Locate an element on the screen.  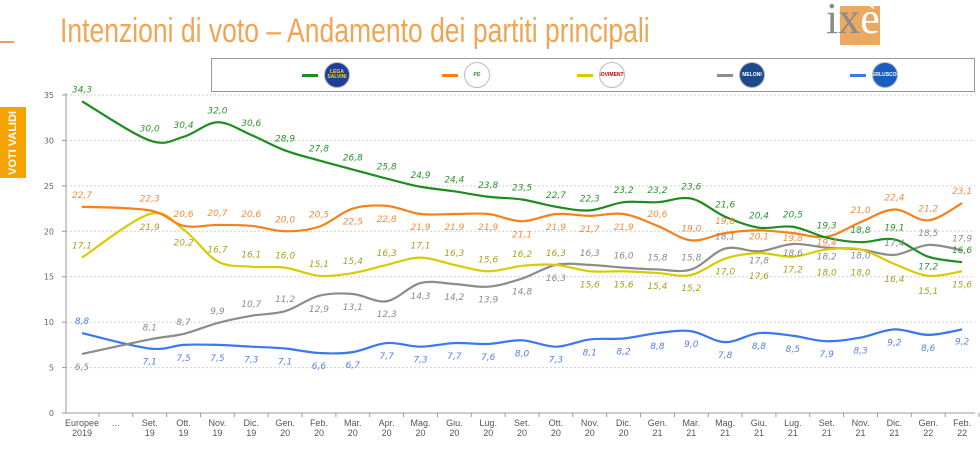
data-label-m5s: 16,7 is located at coordinates (217, 250).